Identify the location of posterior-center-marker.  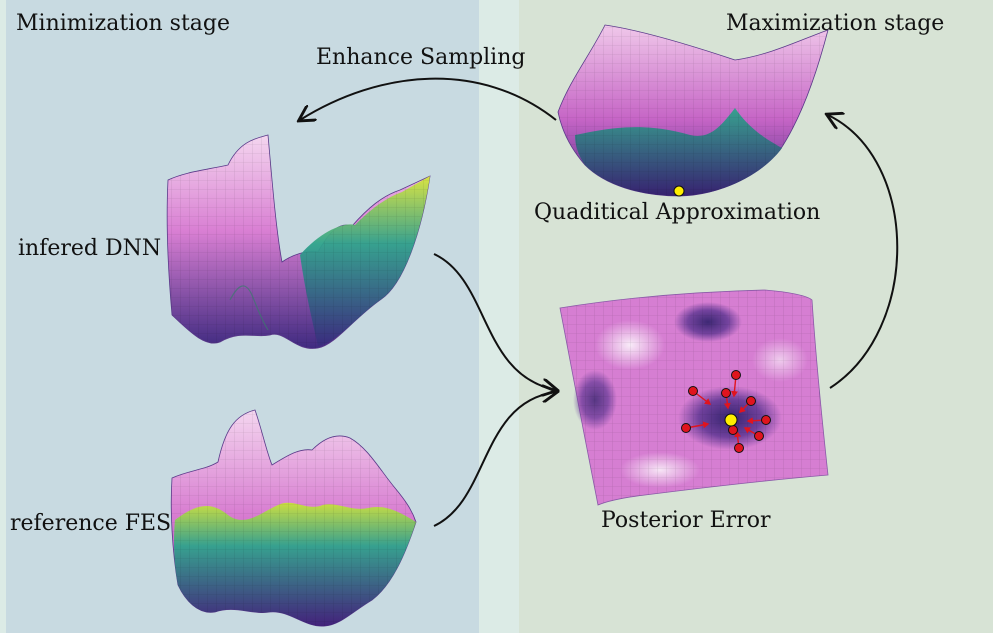
(731, 420).